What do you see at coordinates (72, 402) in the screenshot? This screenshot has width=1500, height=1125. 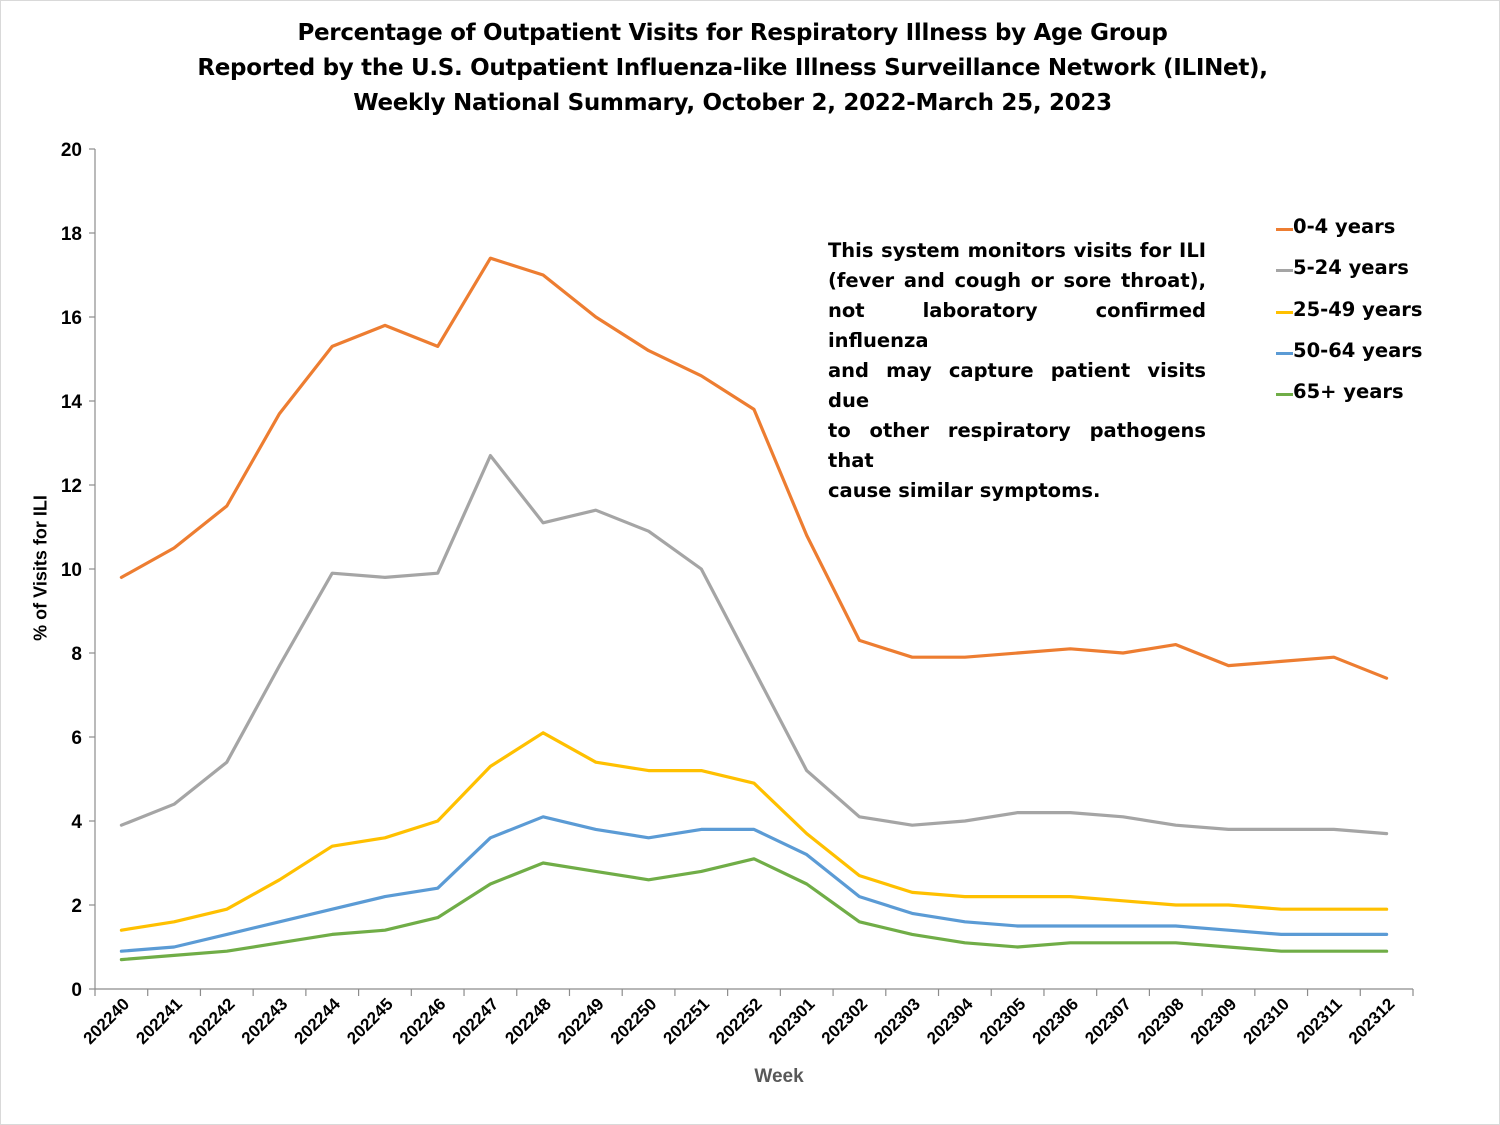 I see `y-tick-label: 14` at bounding box center [72, 402].